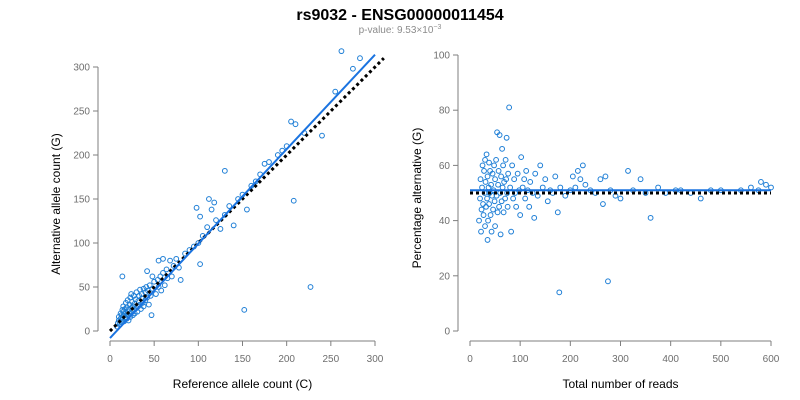  Describe the element at coordinates (81, 244) in the screenshot. I see `y-tick-label: 100` at that location.